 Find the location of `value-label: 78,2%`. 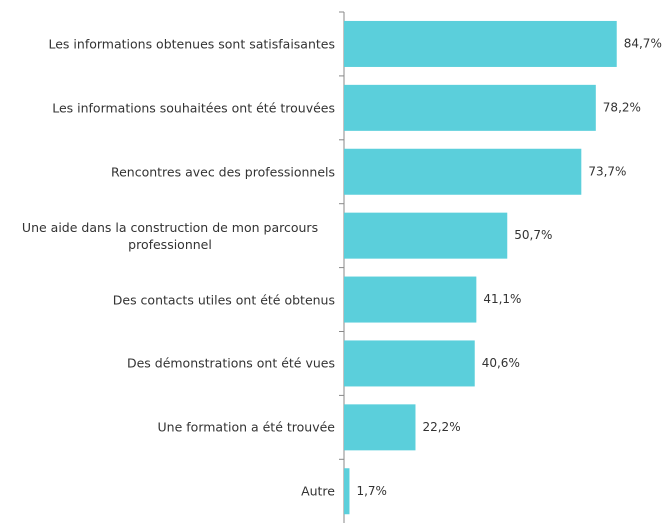

value-label: 78,2% is located at coordinates (622, 107).